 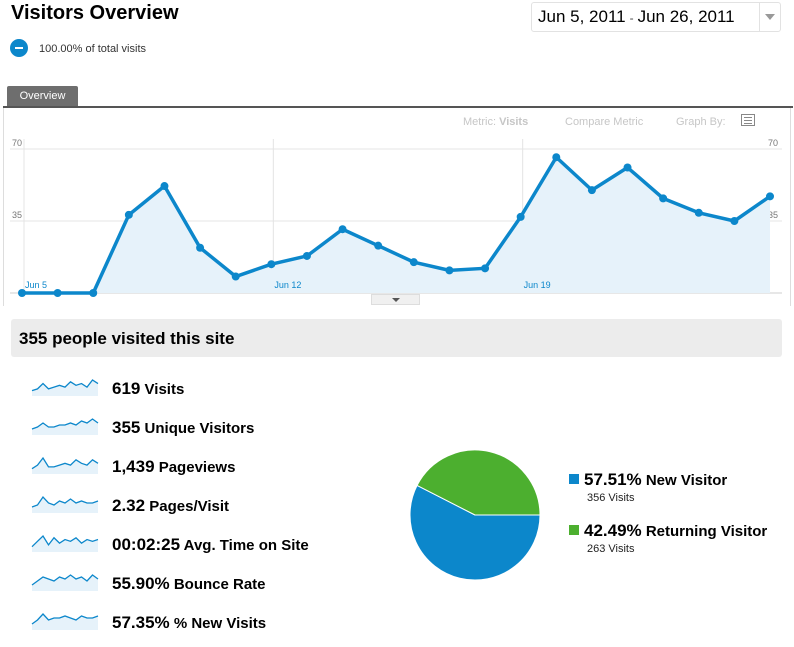 I want to click on metric-text: 55.90% Bounce Rate, so click(x=189, y=584).